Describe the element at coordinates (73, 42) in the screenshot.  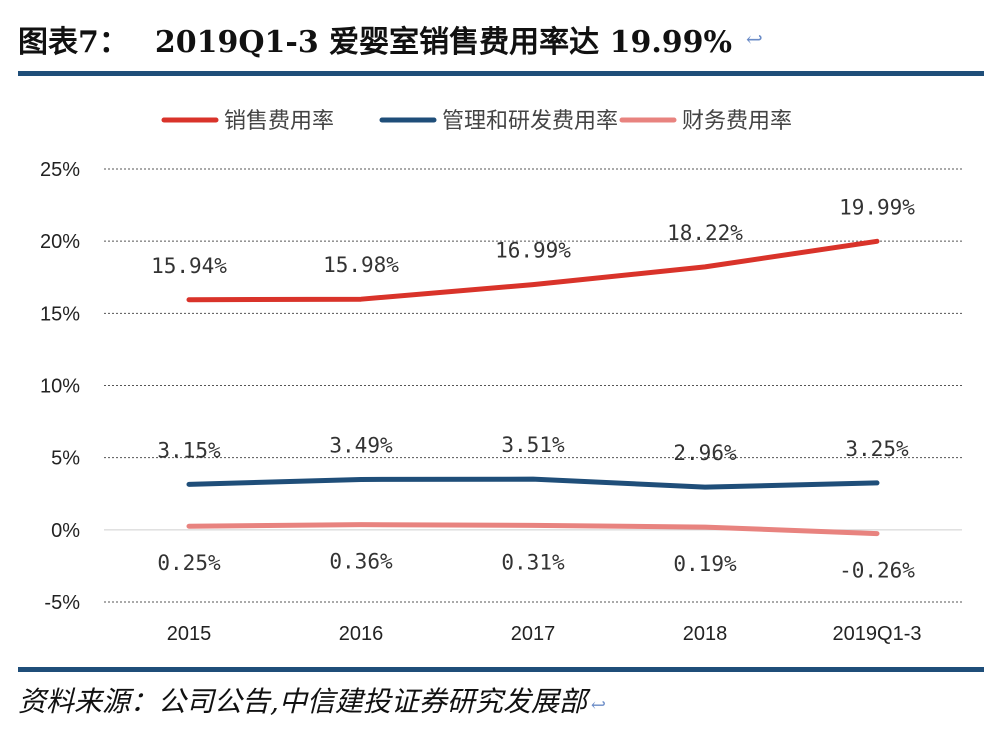
I see `figure-number: 图表7：` at that location.